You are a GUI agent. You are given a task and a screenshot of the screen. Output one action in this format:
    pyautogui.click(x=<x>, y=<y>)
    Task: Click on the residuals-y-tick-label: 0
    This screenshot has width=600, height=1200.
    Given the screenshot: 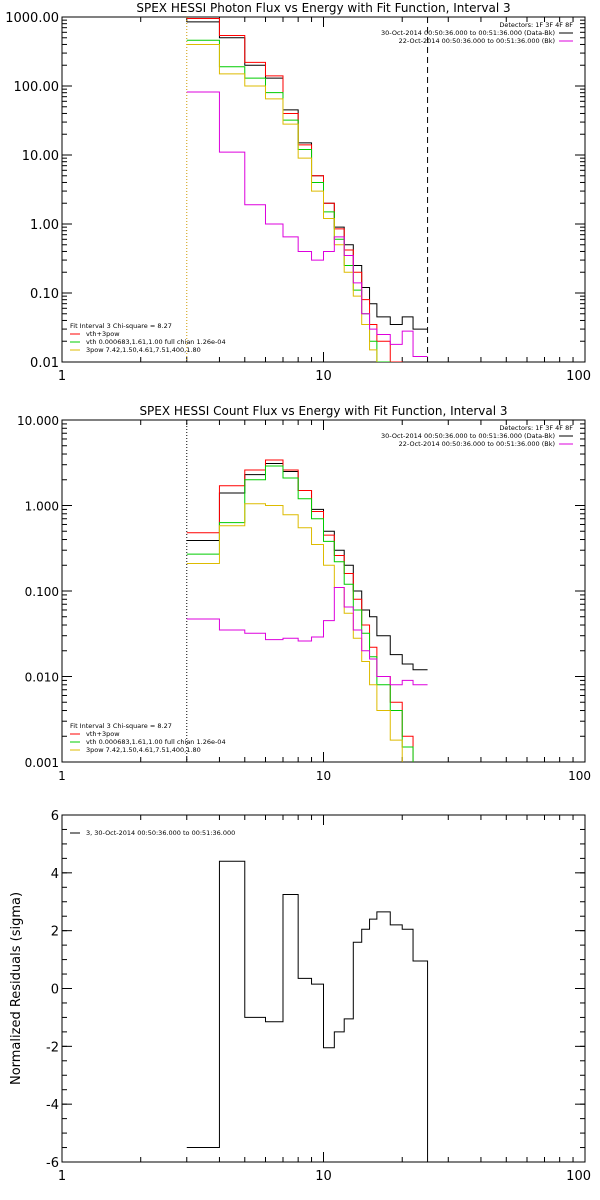 What is the action you would take?
    pyautogui.click(x=55, y=990)
    